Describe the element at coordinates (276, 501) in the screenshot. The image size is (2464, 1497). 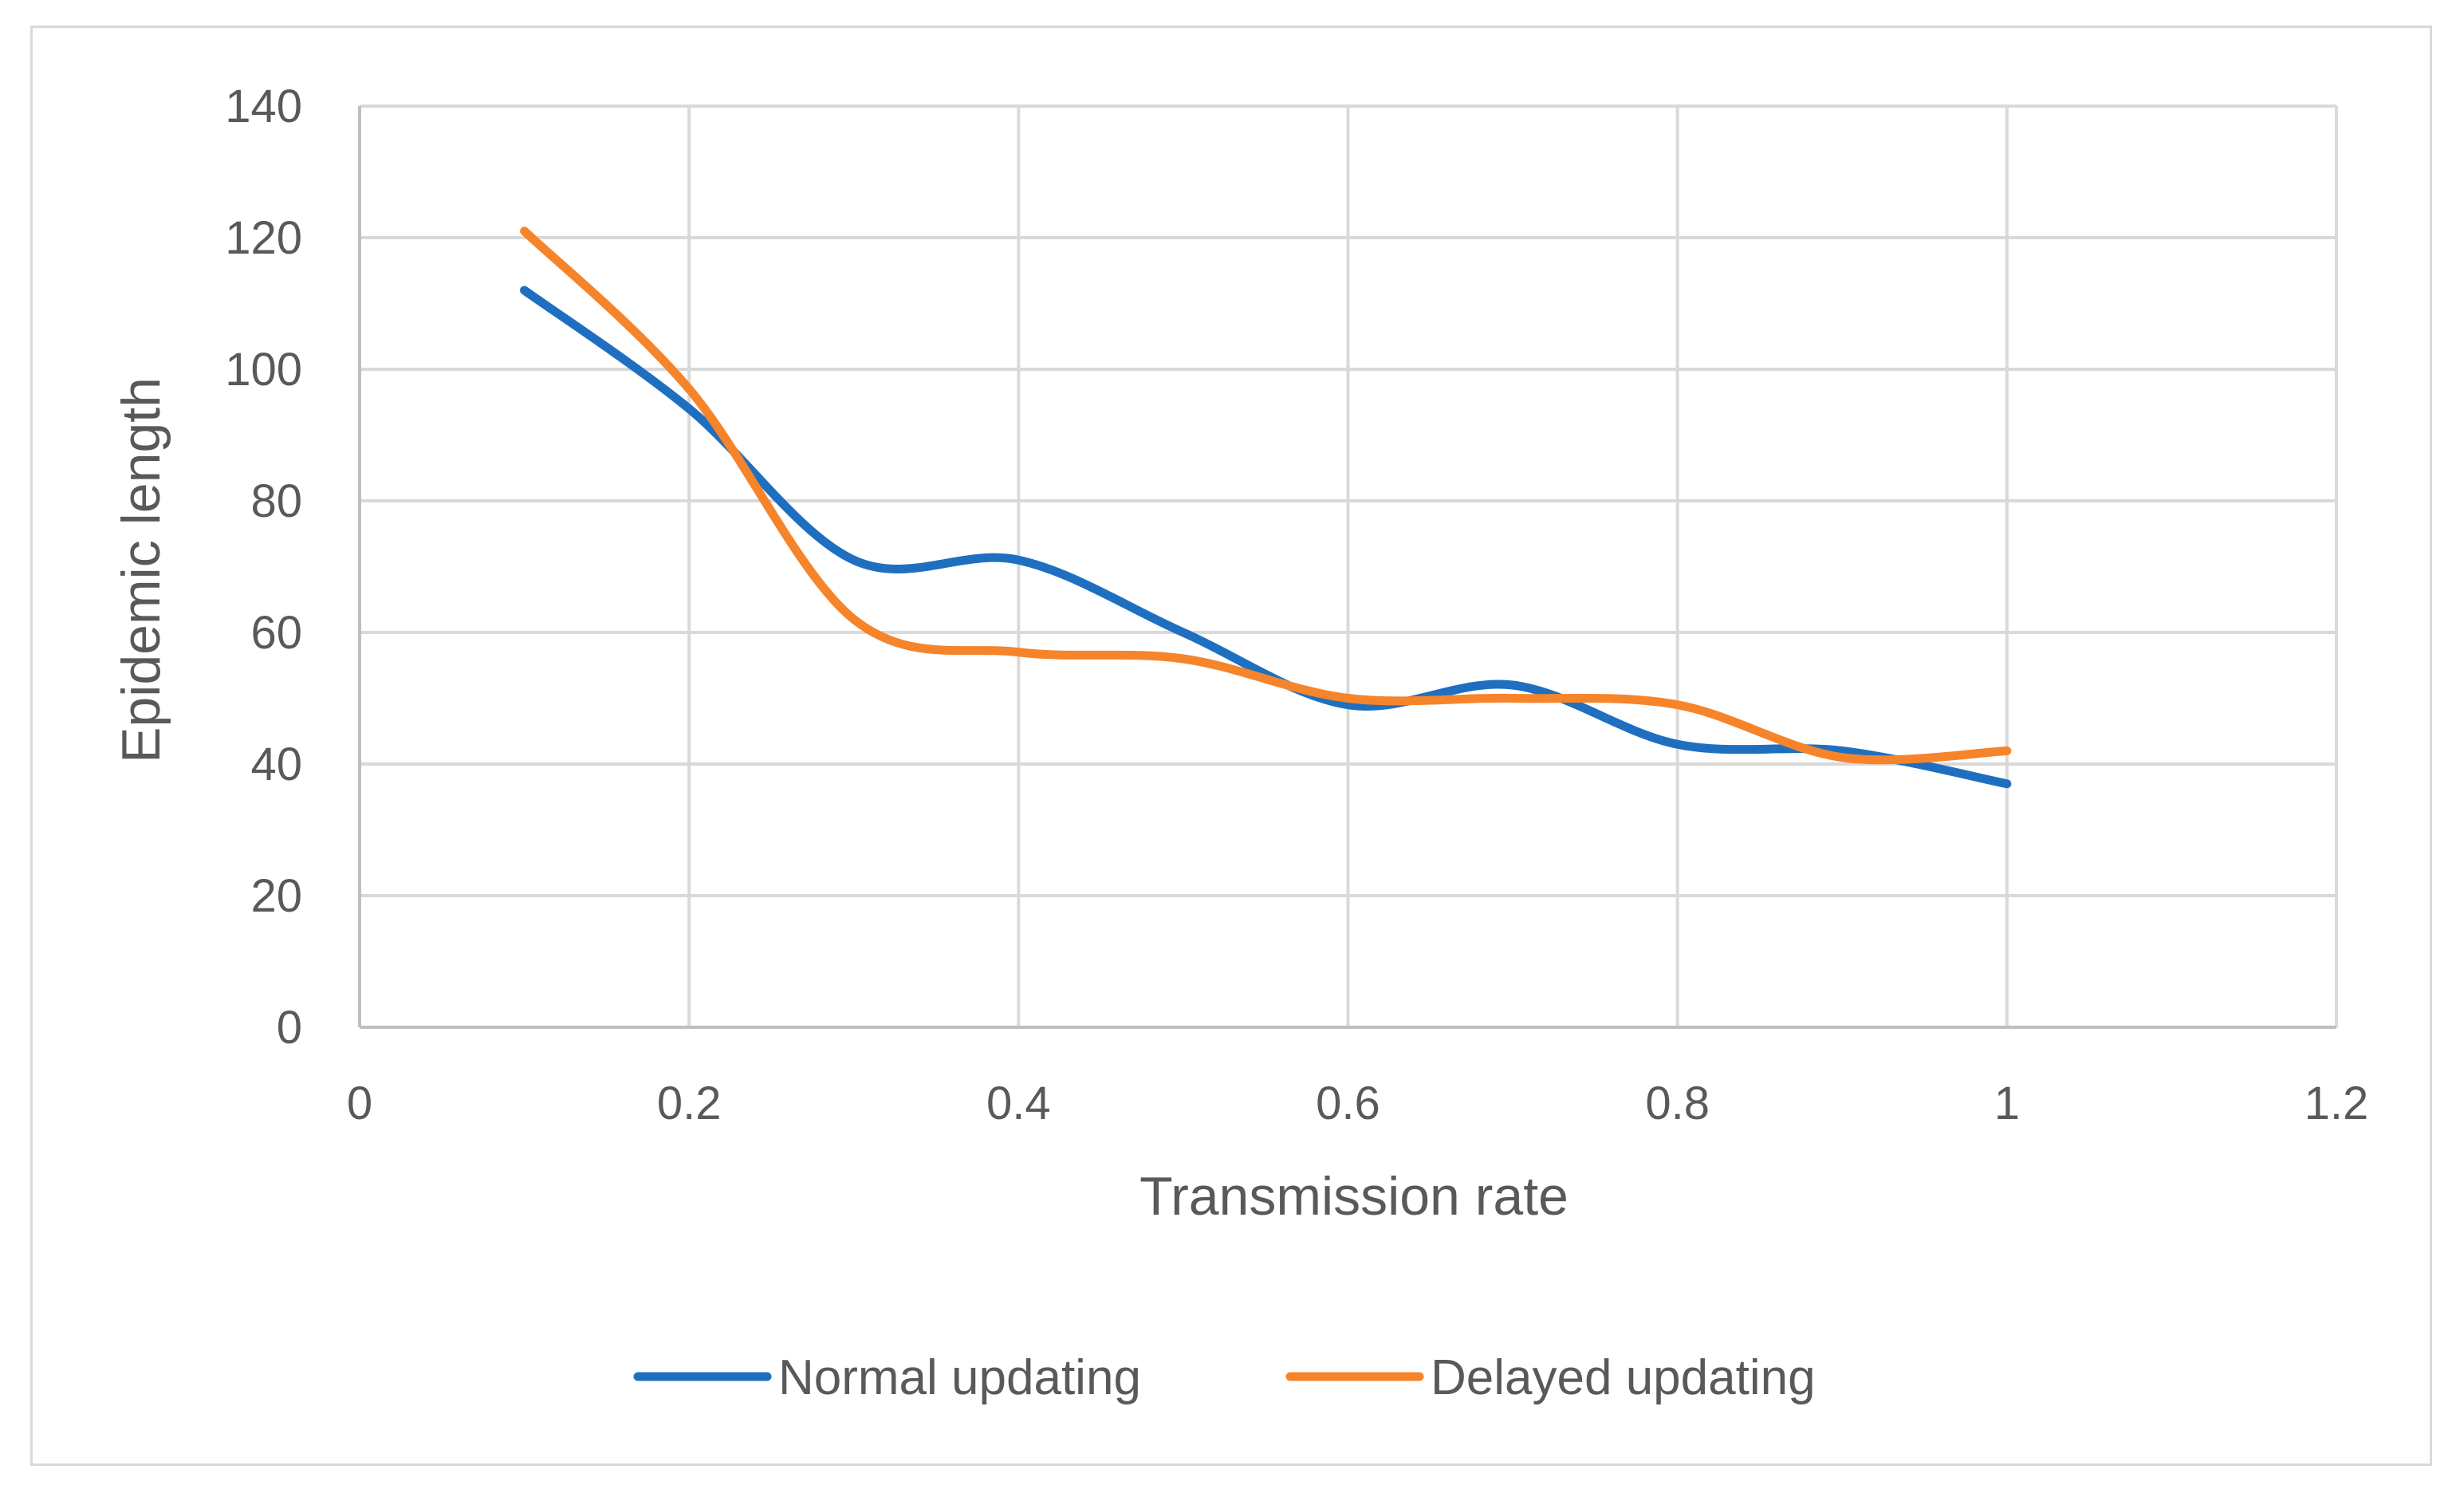
I see `y-tick-label: 80` at that location.